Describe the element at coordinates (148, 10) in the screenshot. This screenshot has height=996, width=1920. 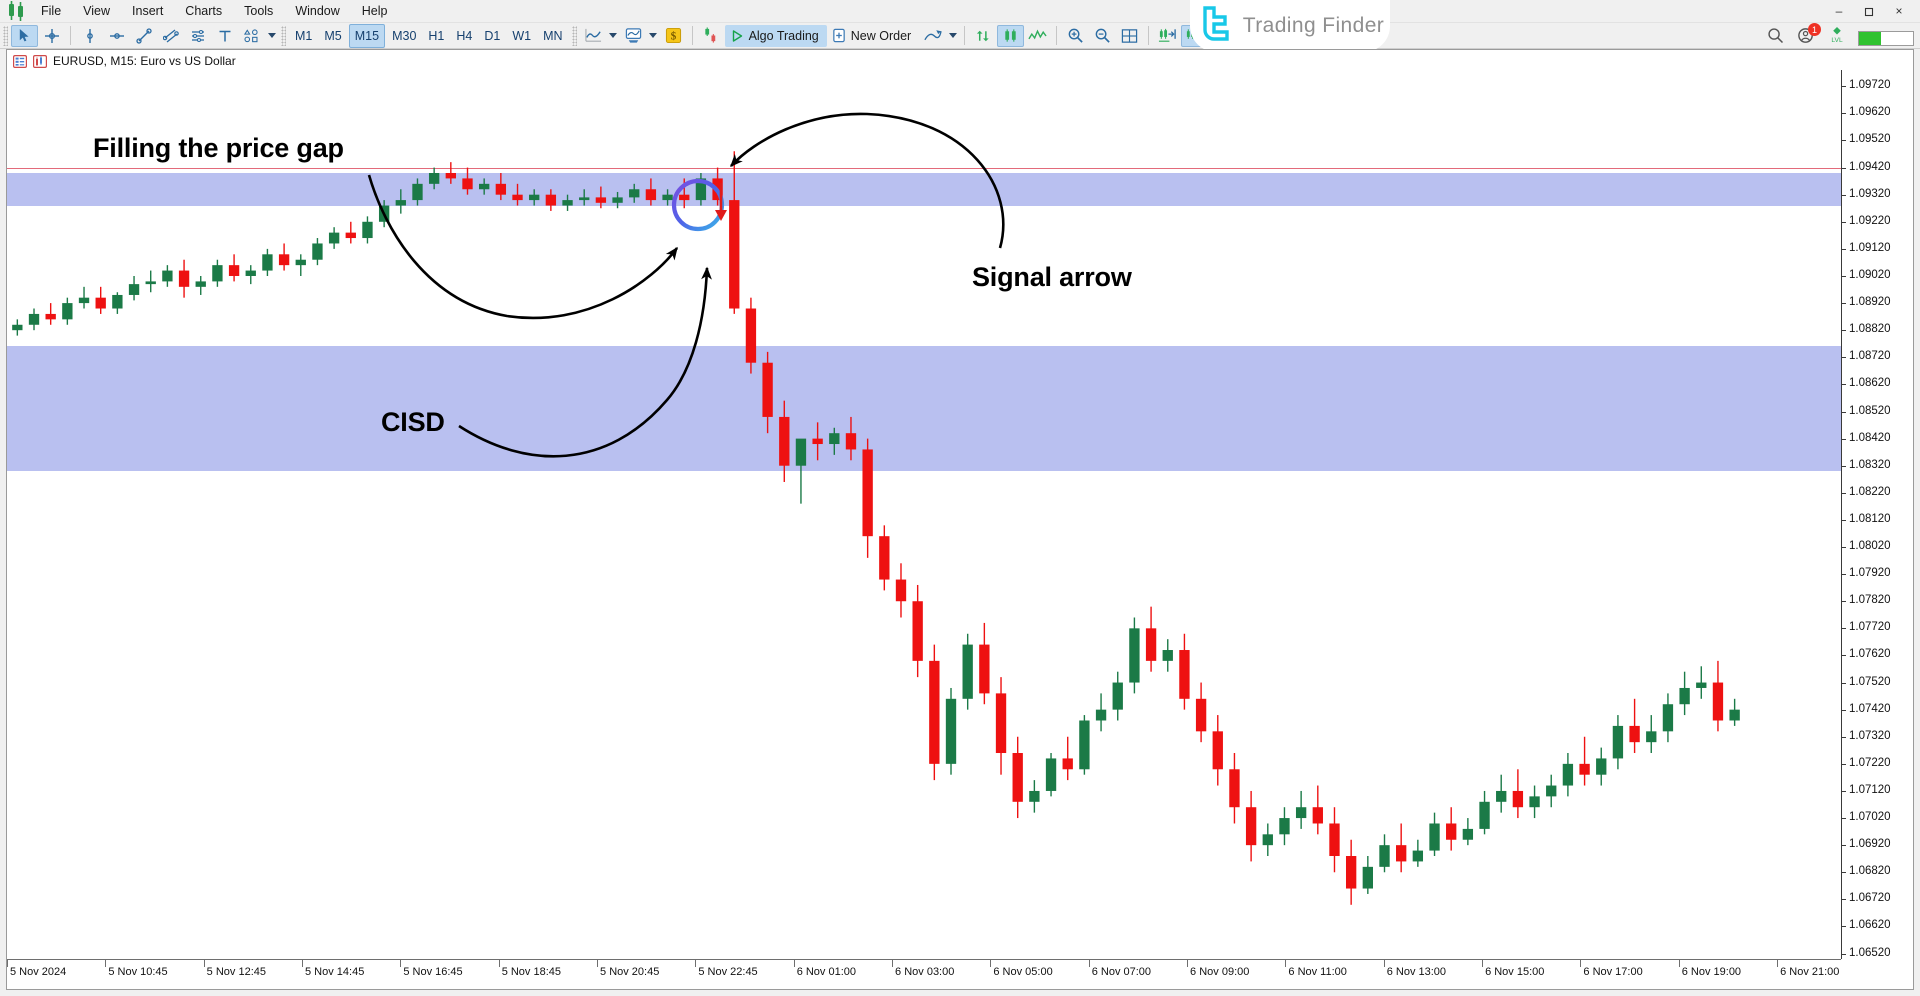
I see `menu-item-insert: Insert` at that location.